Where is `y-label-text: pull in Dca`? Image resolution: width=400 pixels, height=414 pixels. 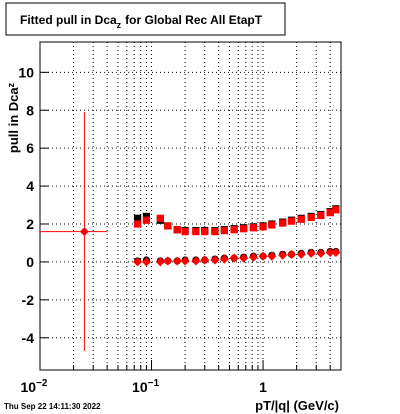
y-label-text: pull in Dca is located at coordinates (13, 120).